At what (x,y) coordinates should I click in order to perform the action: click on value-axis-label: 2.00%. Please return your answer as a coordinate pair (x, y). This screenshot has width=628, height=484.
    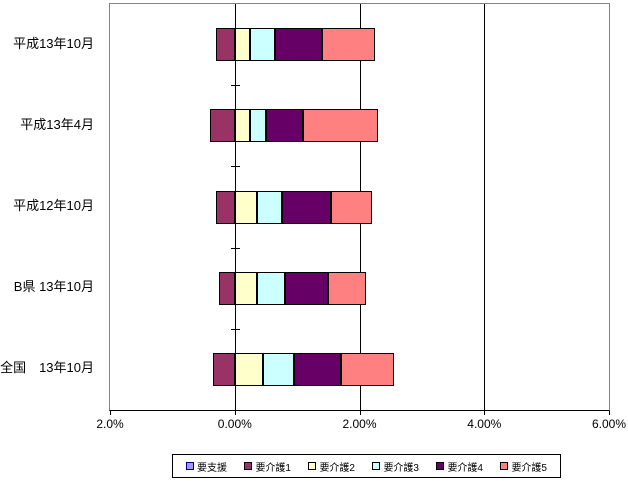
    Looking at the image, I should click on (359, 424).